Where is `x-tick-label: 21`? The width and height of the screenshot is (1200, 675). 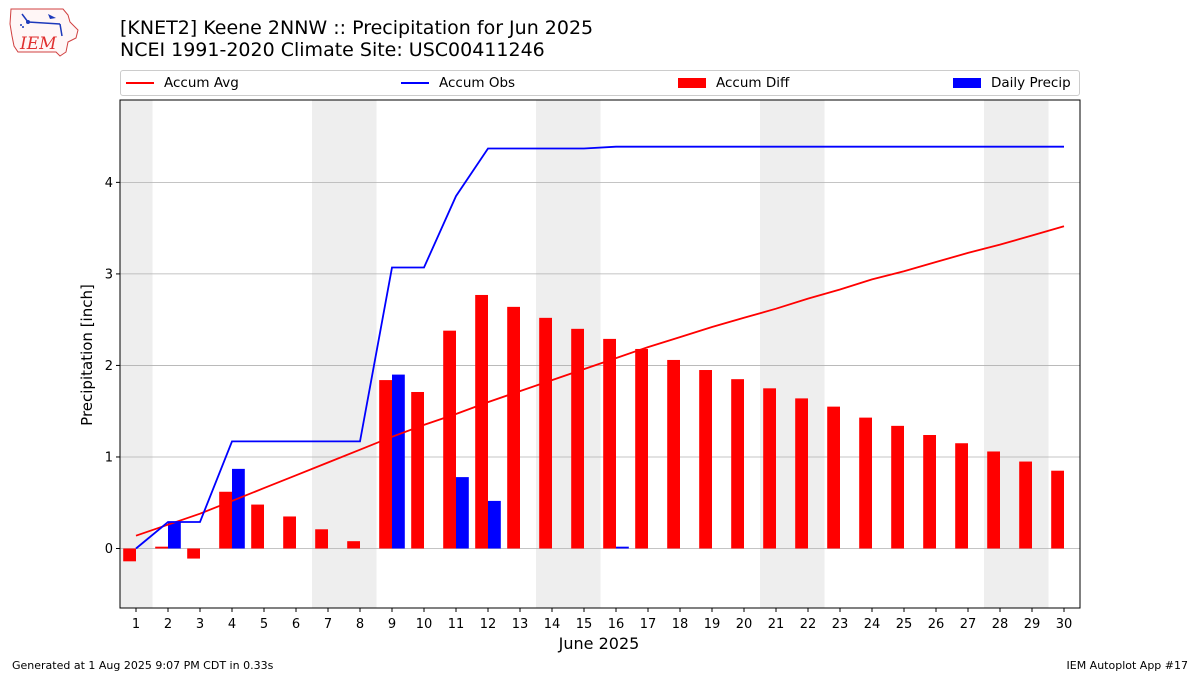
x-tick-label: 21 is located at coordinates (776, 624).